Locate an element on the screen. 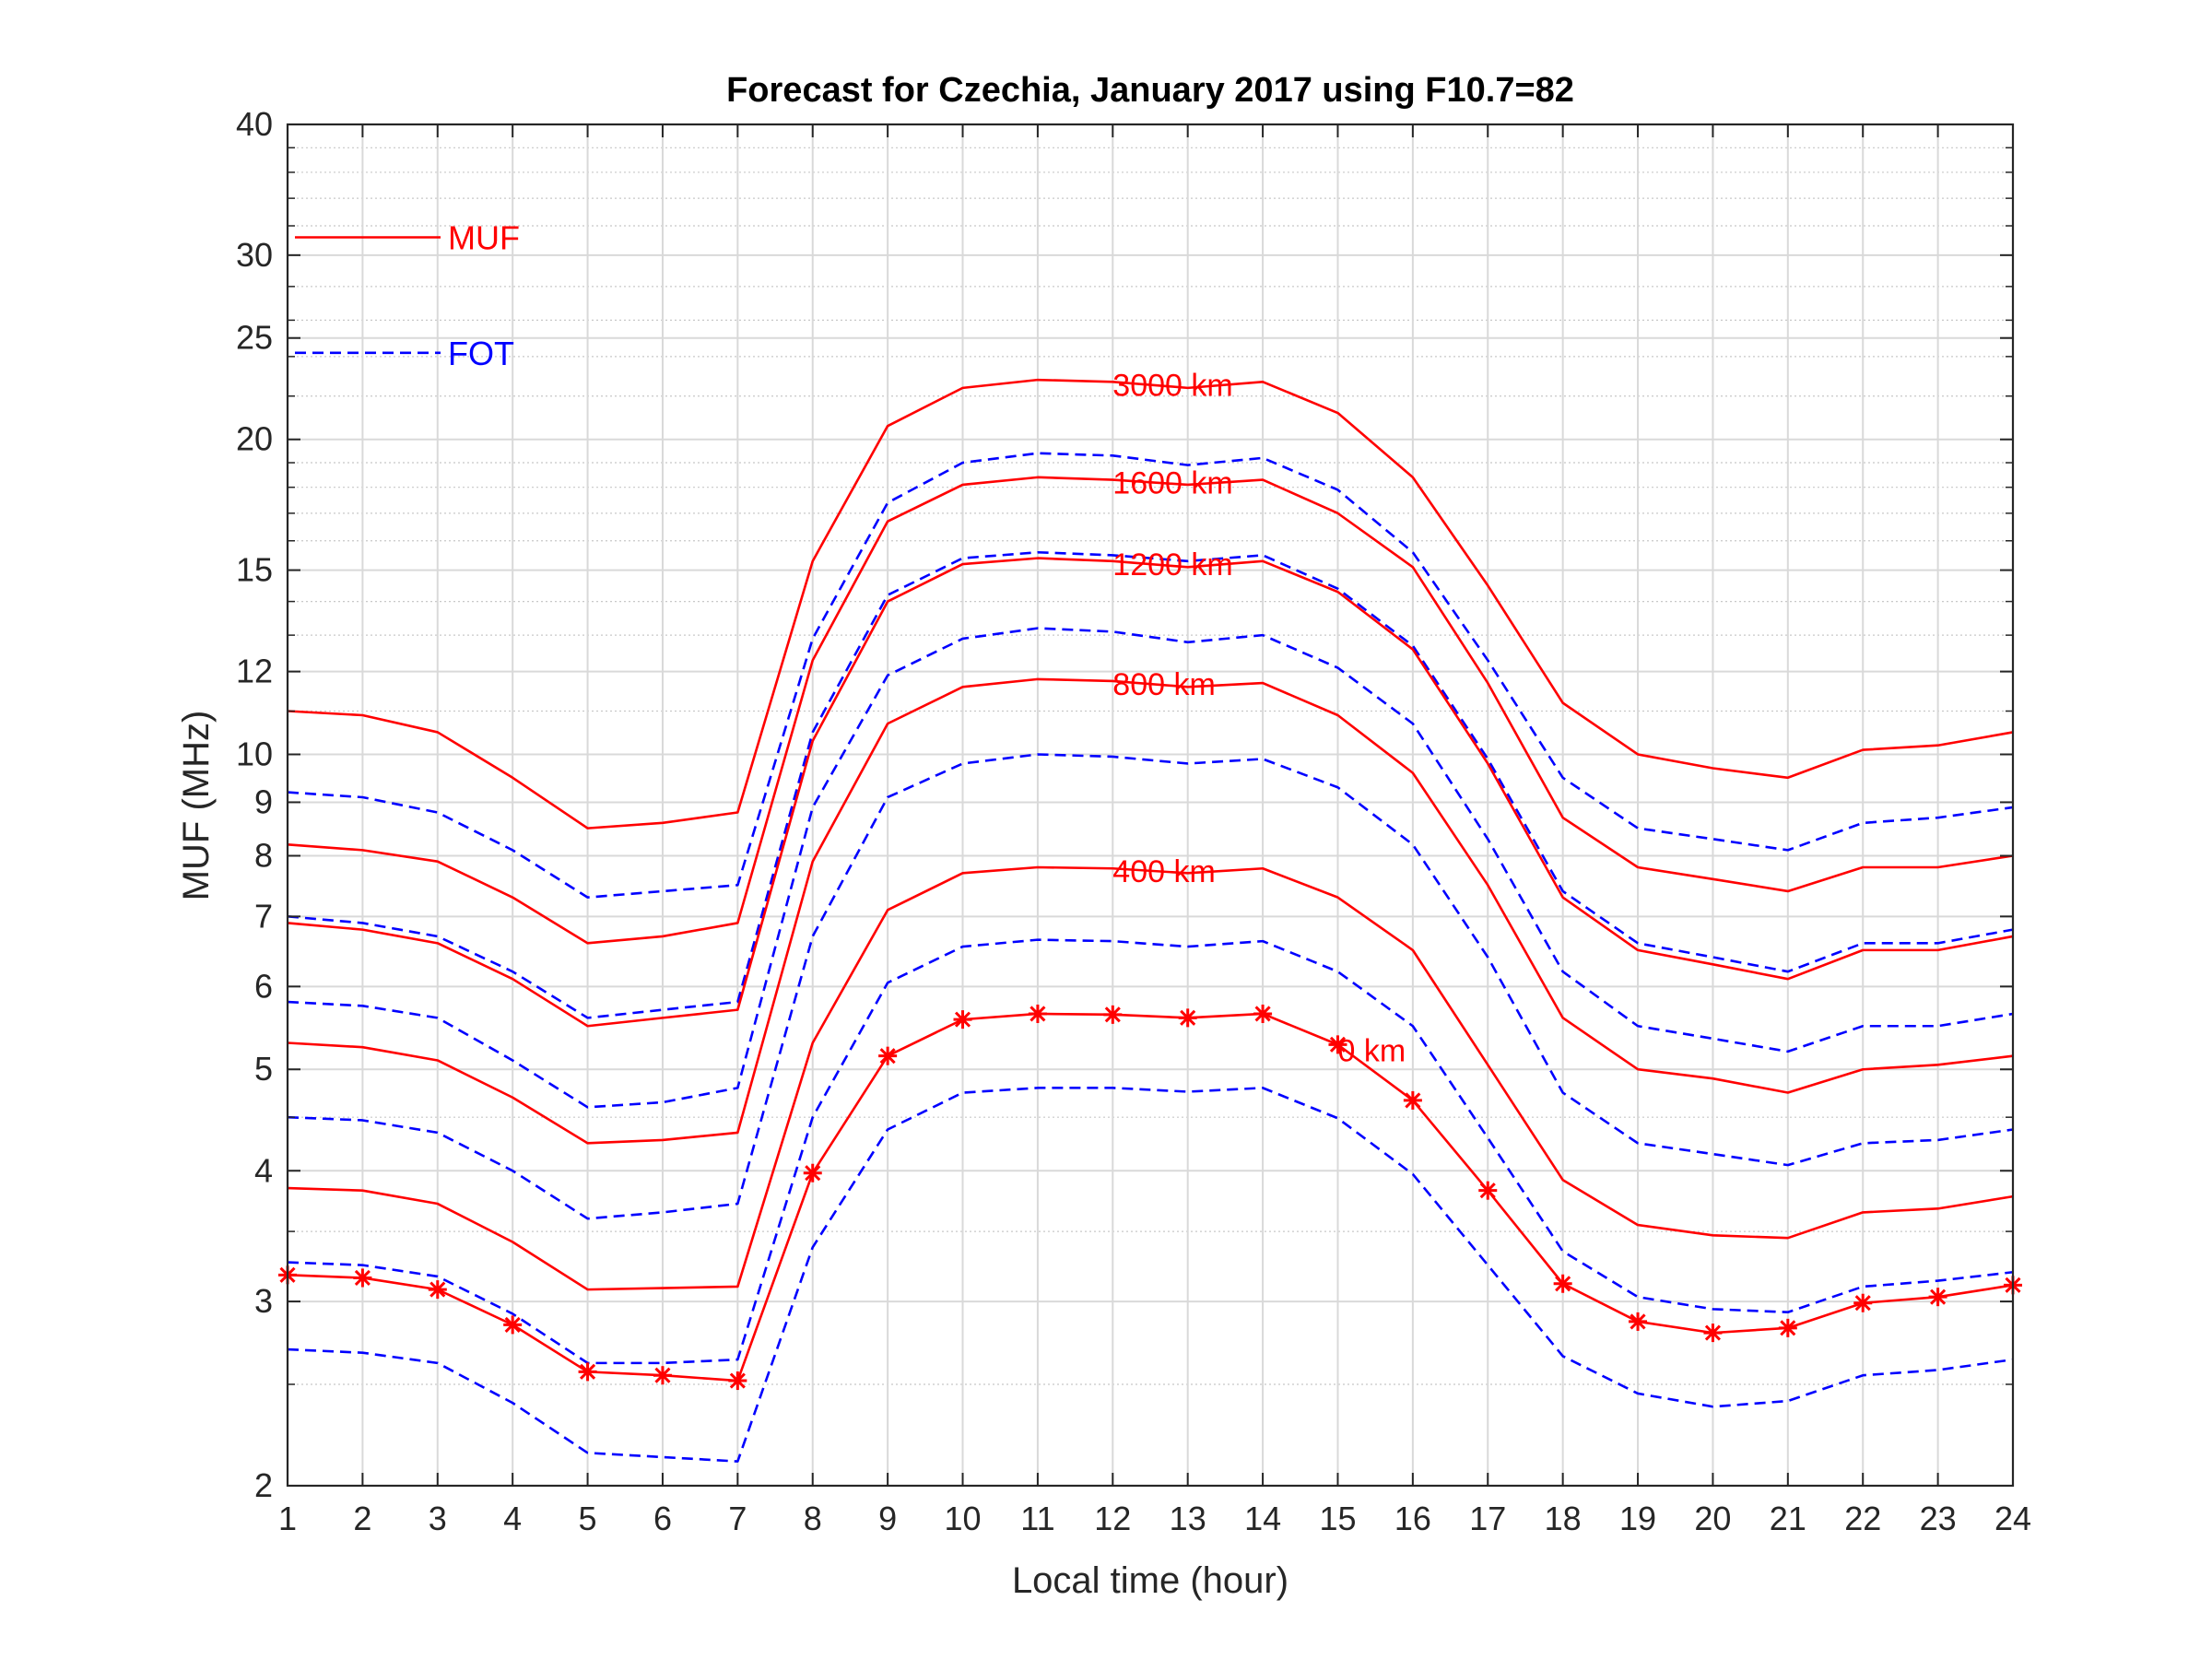 This screenshot has height=1659, width=2212. x-tick-label: 14 is located at coordinates (1262, 1518).